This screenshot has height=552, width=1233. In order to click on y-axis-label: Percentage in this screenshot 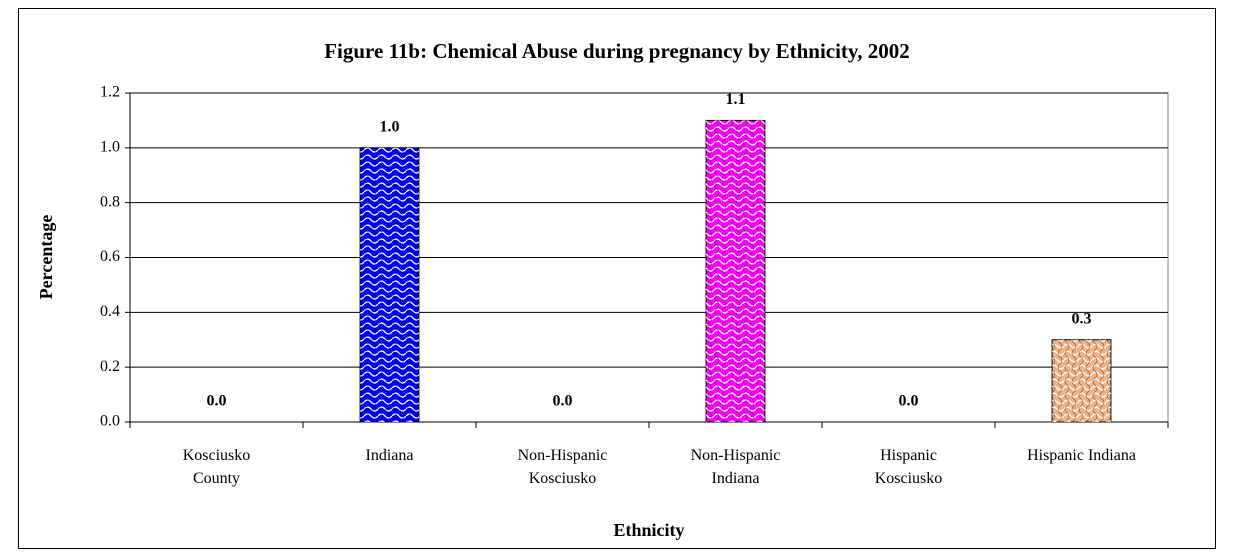, I will do `click(46, 257)`.